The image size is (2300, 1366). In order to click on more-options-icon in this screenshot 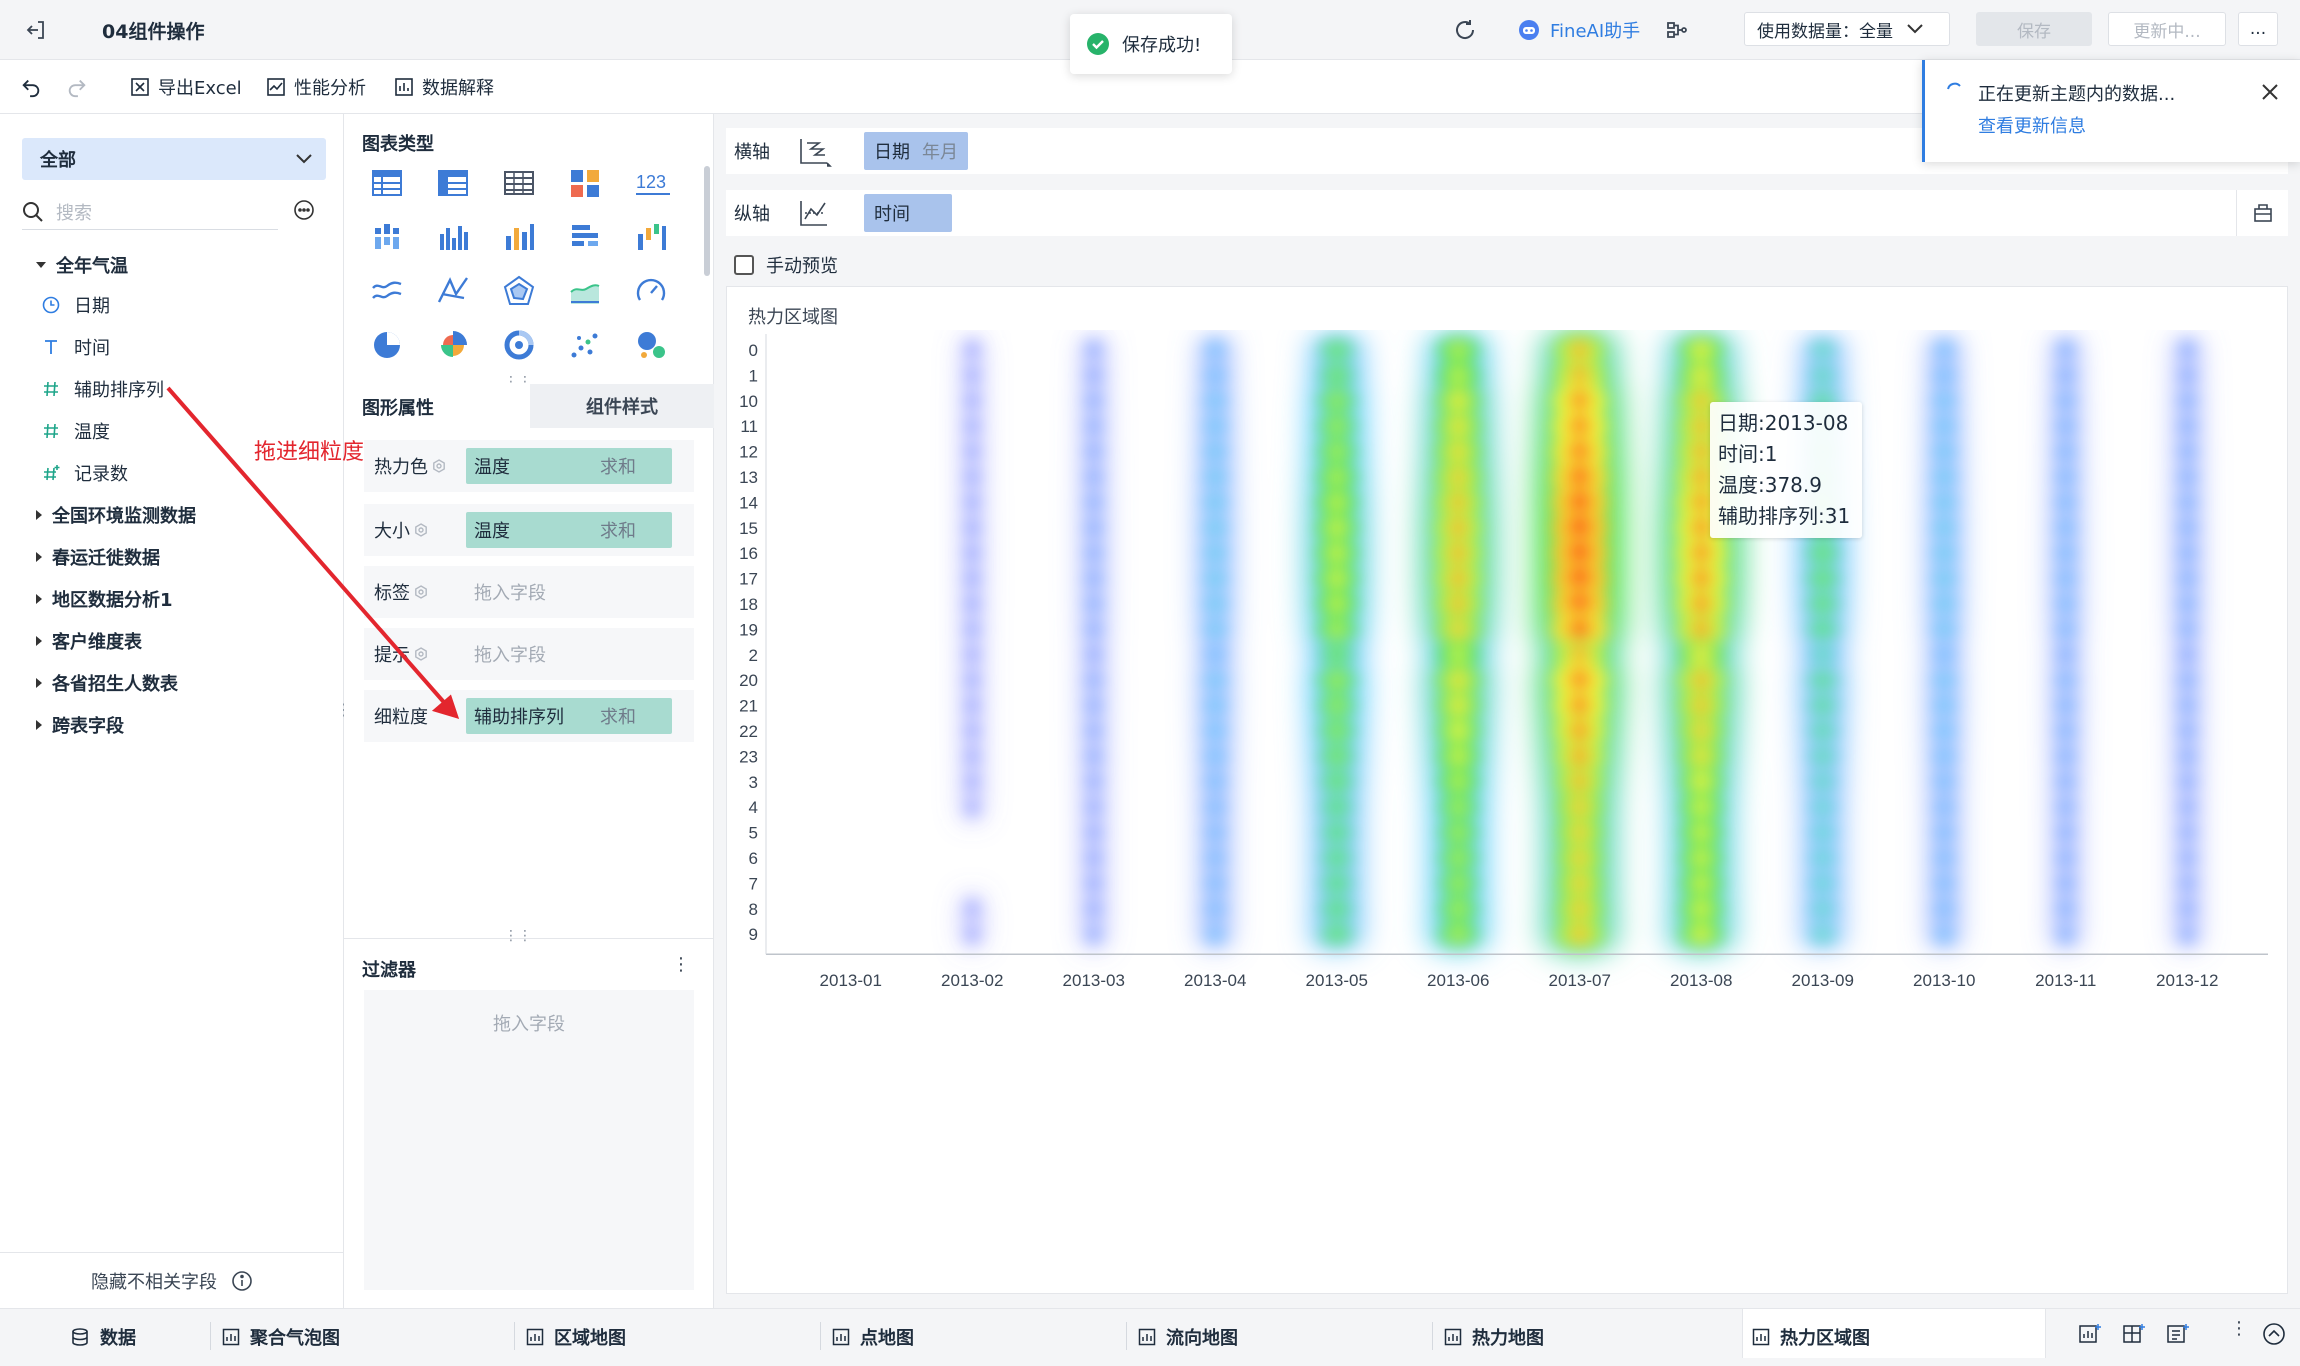, I will do `click(304, 210)`.